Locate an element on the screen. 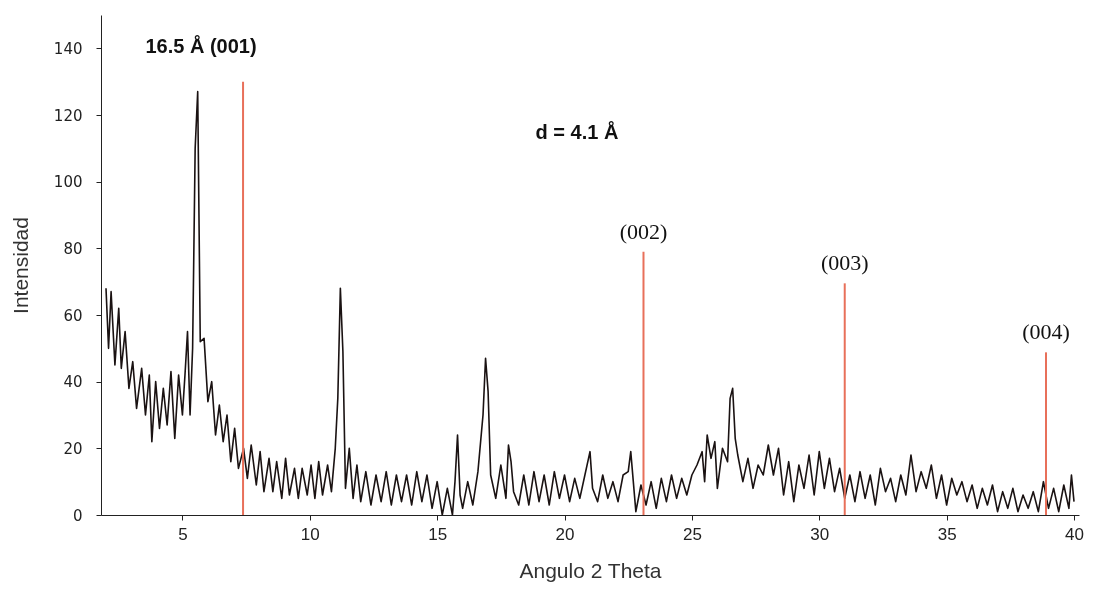 Image resolution: width=1108 pixels, height=612 pixels. annotation: (003) is located at coordinates (844, 263).